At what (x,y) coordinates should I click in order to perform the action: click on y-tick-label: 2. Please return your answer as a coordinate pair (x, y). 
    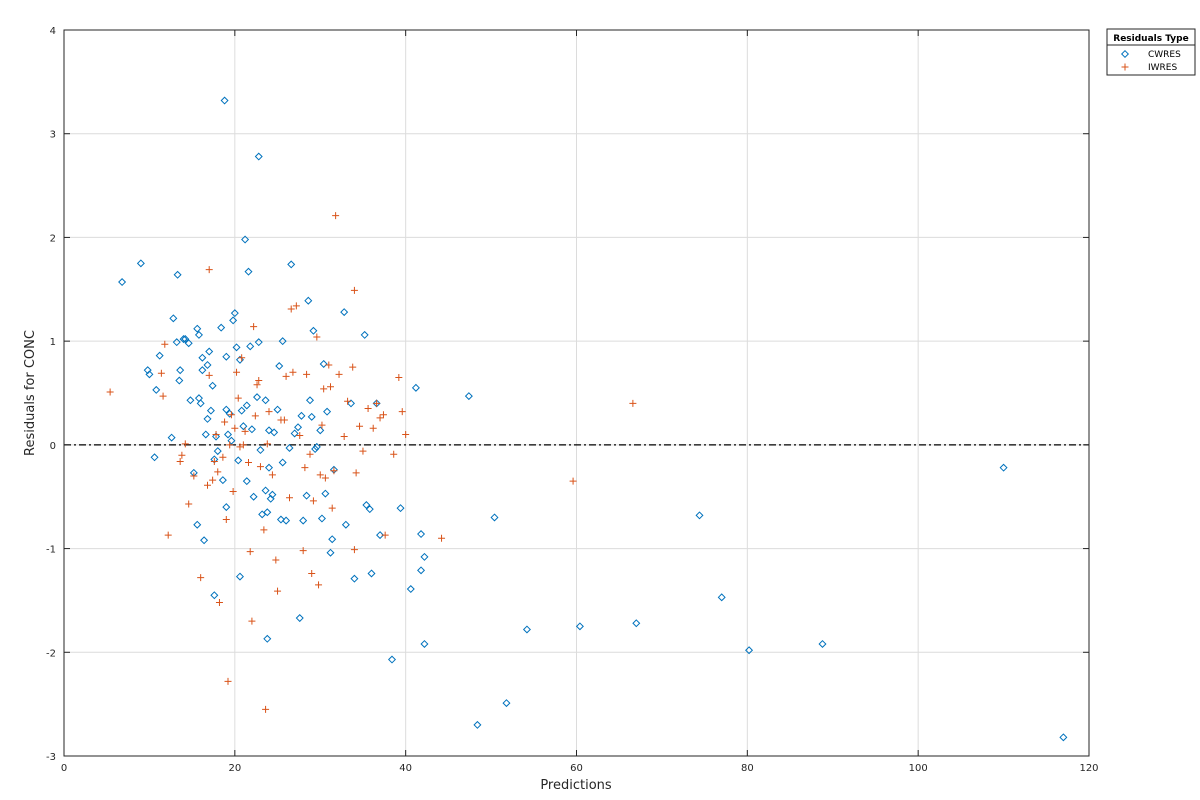
    Looking at the image, I should click on (53, 238).